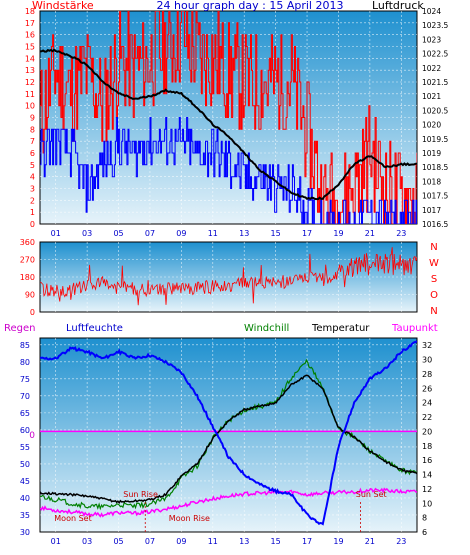 The width and height of the screenshot is (470, 555). I want to click on temperature-tick-label: 6, so click(424, 532).